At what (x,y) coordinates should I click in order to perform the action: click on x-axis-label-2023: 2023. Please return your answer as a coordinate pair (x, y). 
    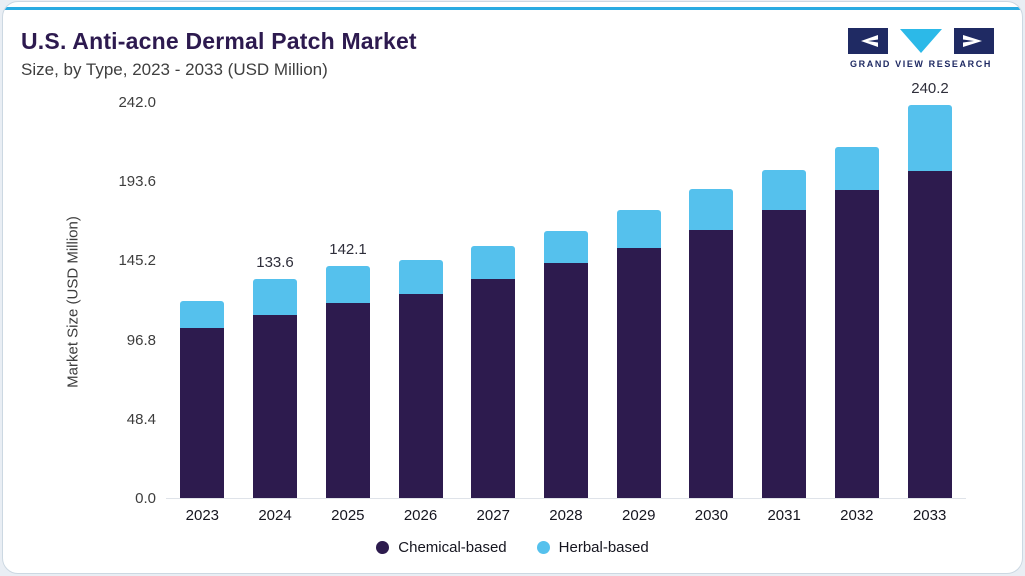
    Looking at the image, I should click on (202, 515).